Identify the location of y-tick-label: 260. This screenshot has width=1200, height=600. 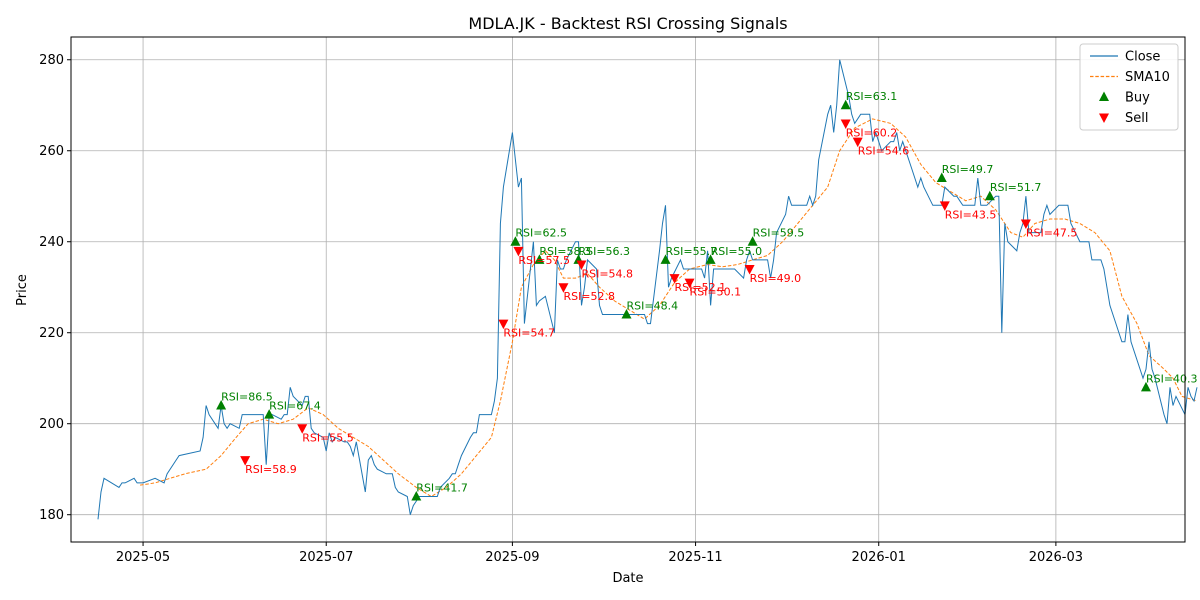
(51, 151).